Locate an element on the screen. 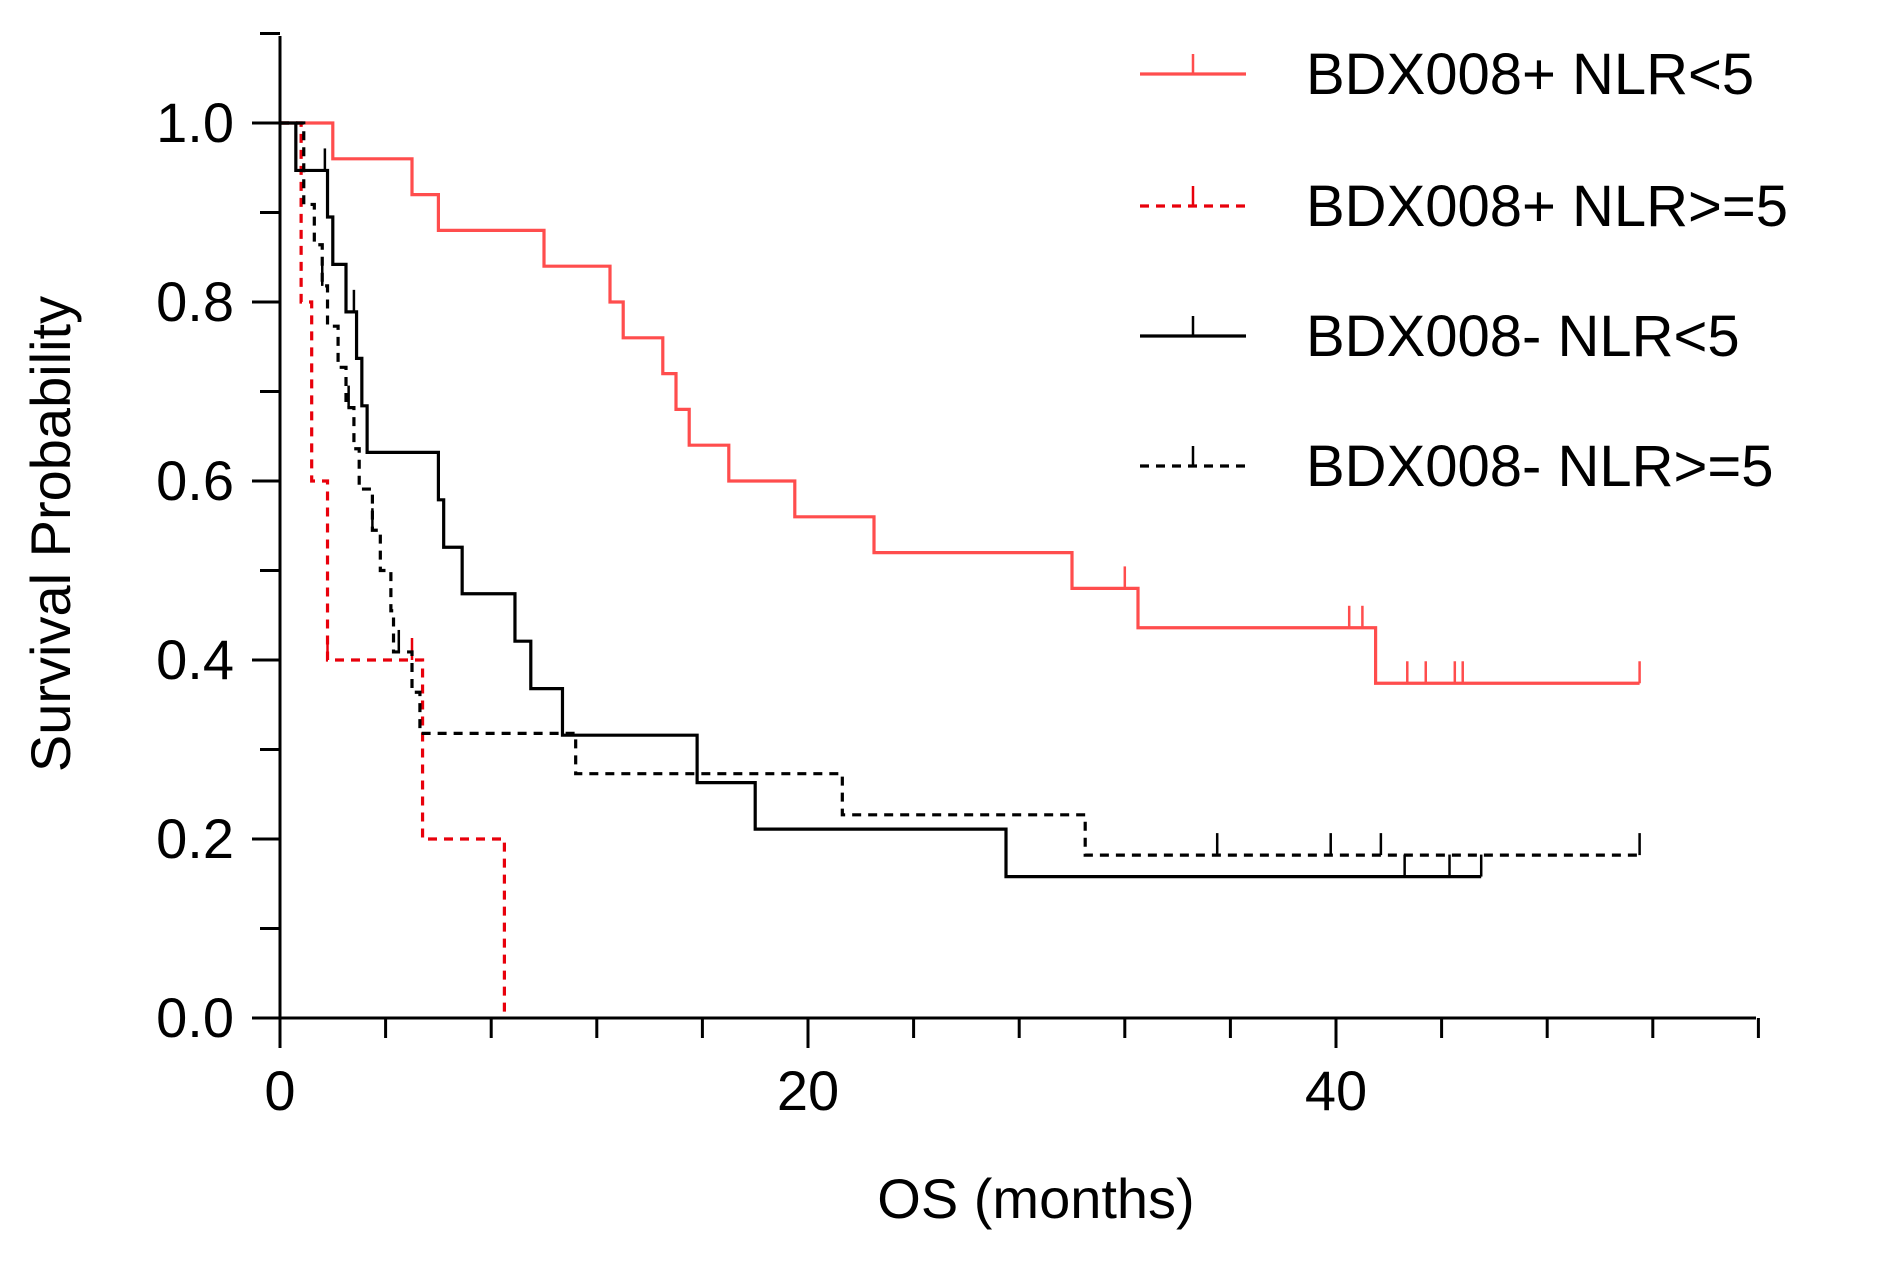 The width and height of the screenshot is (1886, 1272). series-bdx008-pos-nlr-ge5 is located at coordinates (393, 569).